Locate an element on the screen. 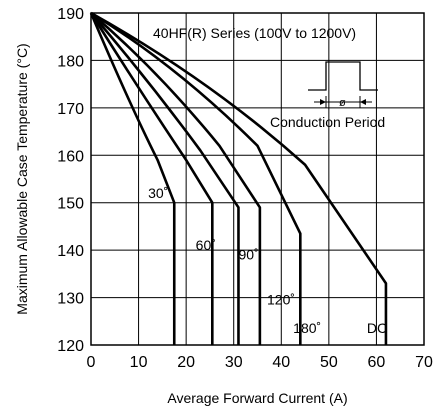 The width and height of the screenshot is (435, 413). series-label: 90˚ is located at coordinates (248, 255).